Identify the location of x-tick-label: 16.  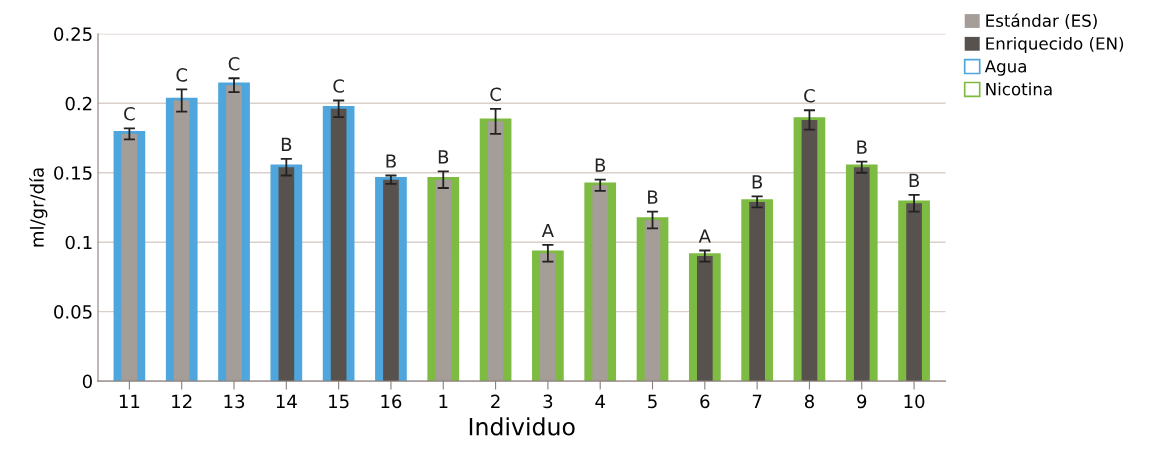
(391, 401).